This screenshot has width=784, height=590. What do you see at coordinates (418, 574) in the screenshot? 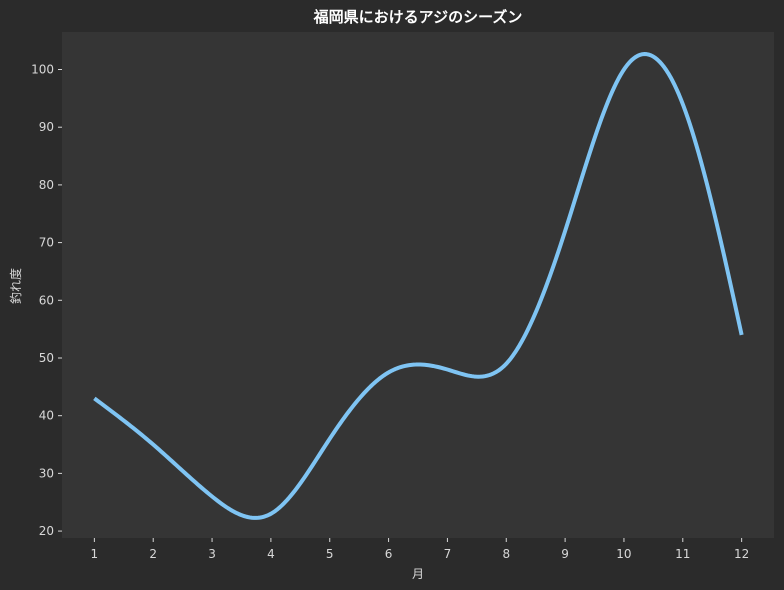
I see `x-axis-label: 月` at bounding box center [418, 574].